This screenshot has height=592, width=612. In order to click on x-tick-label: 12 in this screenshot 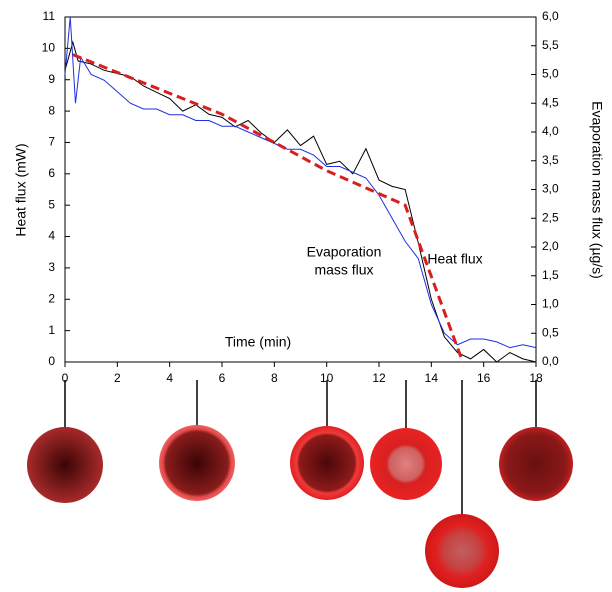, I will do `click(379, 378)`.